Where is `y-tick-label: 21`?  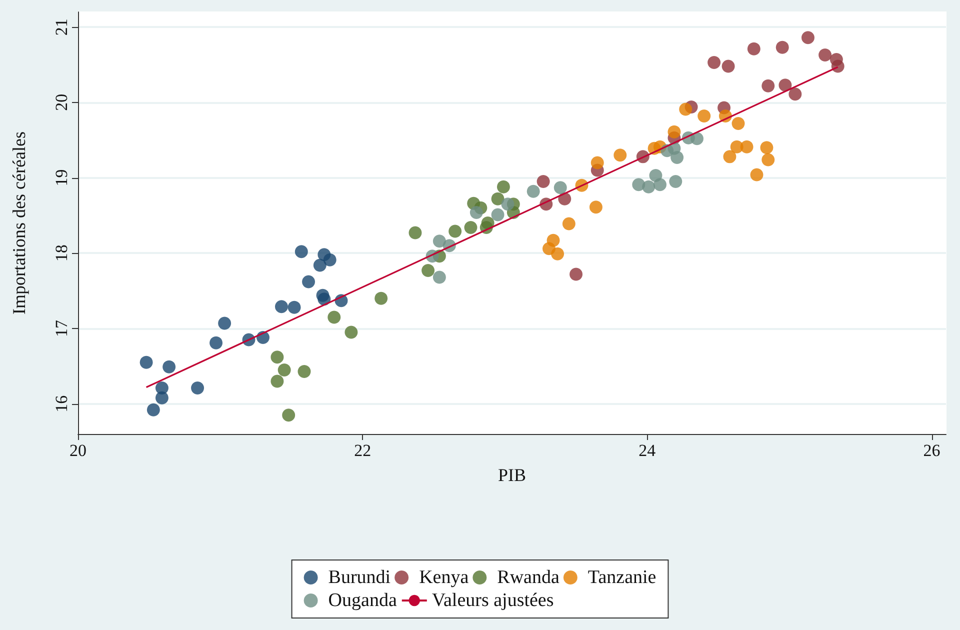
y-tick-label: 21 is located at coordinates (61, 27).